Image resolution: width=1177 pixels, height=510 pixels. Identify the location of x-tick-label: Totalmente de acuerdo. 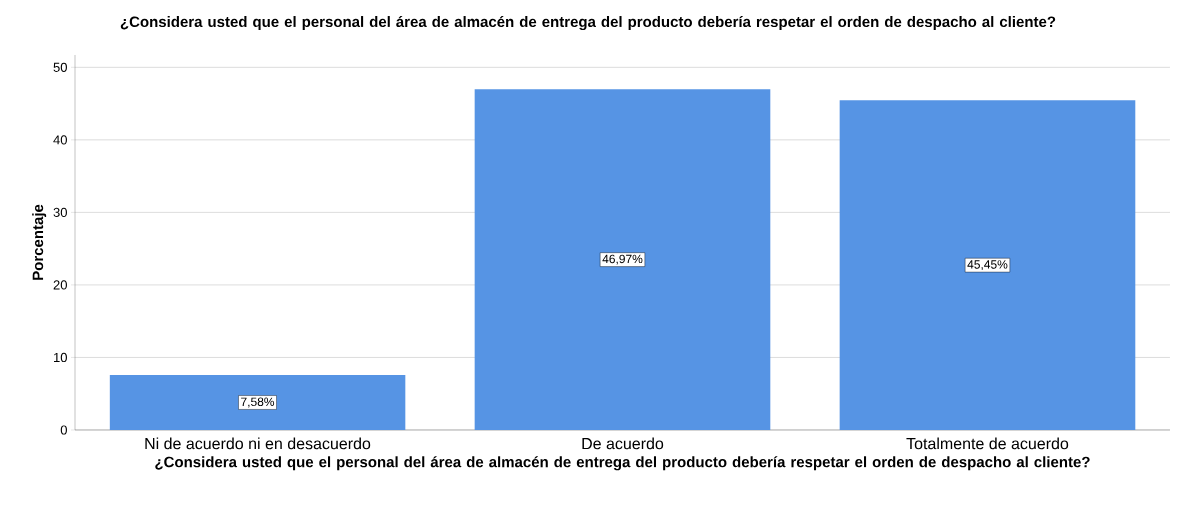
(987, 443).